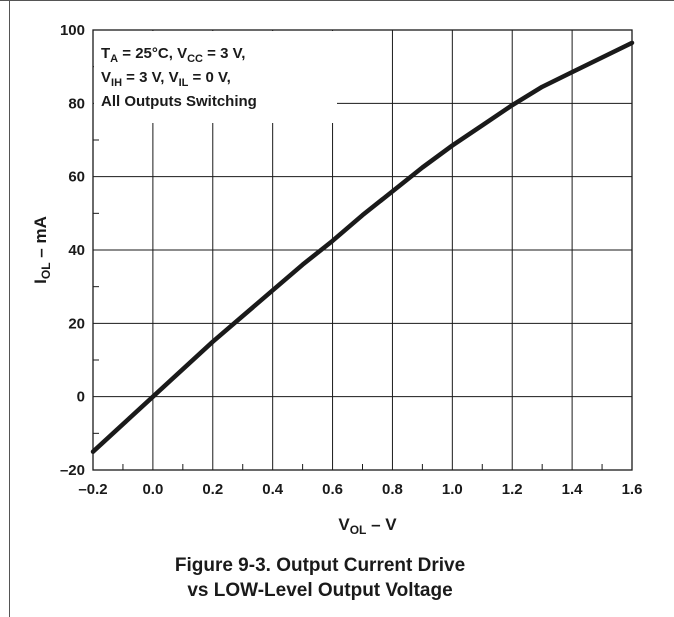 The image size is (674, 617). Describe the element at coordinates (320, 590) in the screenshot. I see `figure-caption-line-2: vs LOW-Level Output Voltage` at that location.